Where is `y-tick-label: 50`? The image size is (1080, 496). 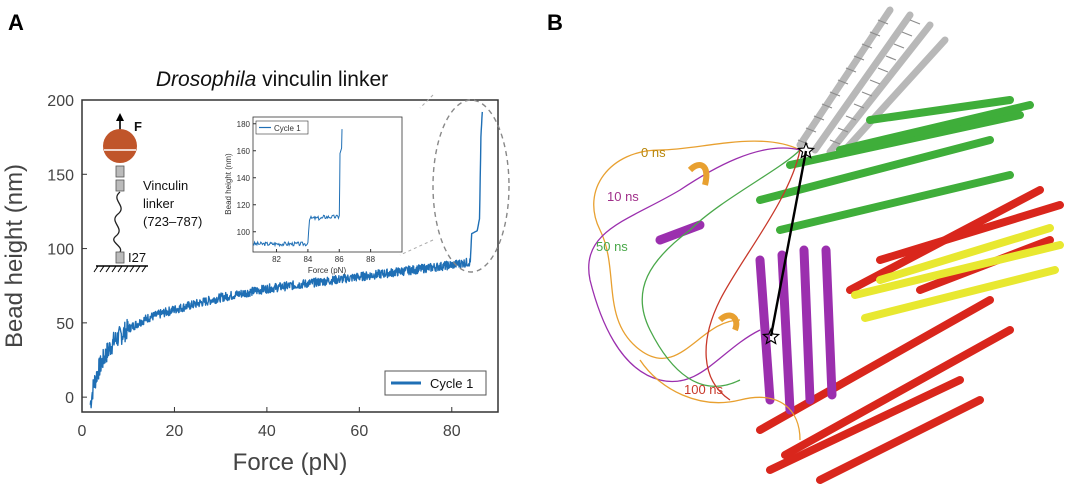 y-tick-label: 50 is located at coordinates (65, 324).